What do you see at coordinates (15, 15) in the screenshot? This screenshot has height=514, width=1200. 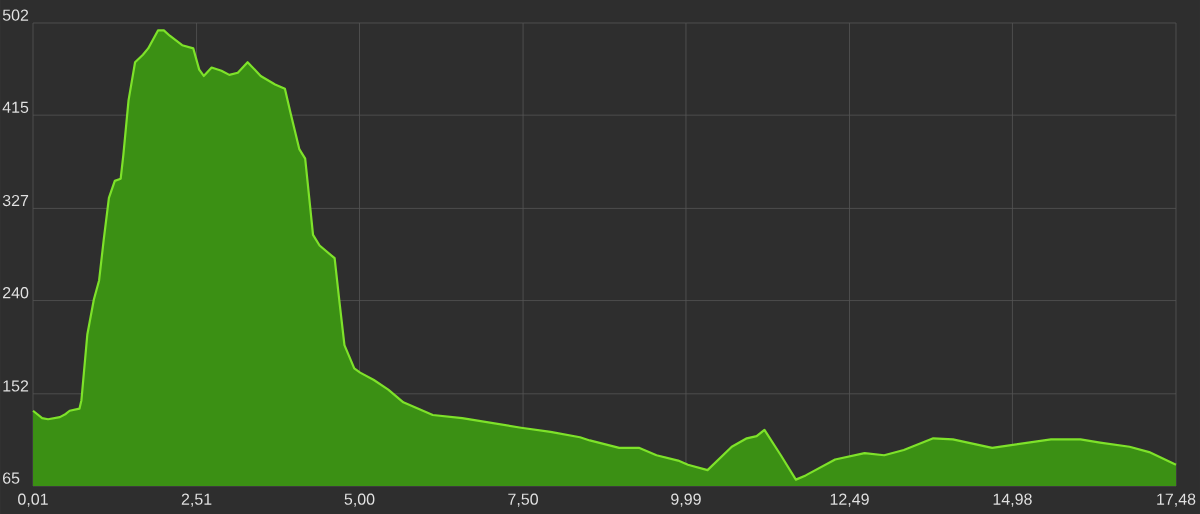 I see `y-tick-label: 502` at bounding box center [15, 15].